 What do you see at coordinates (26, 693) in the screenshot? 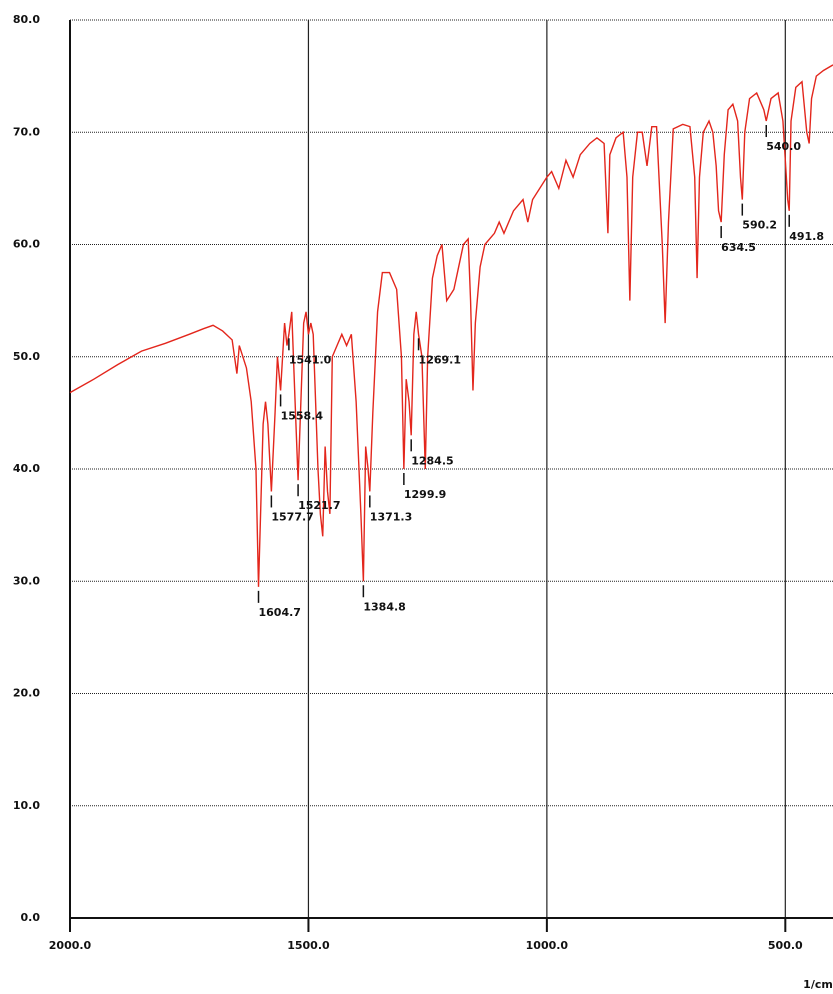
I see `y-tick-label: 20.0` at bounding box center [26, 693].